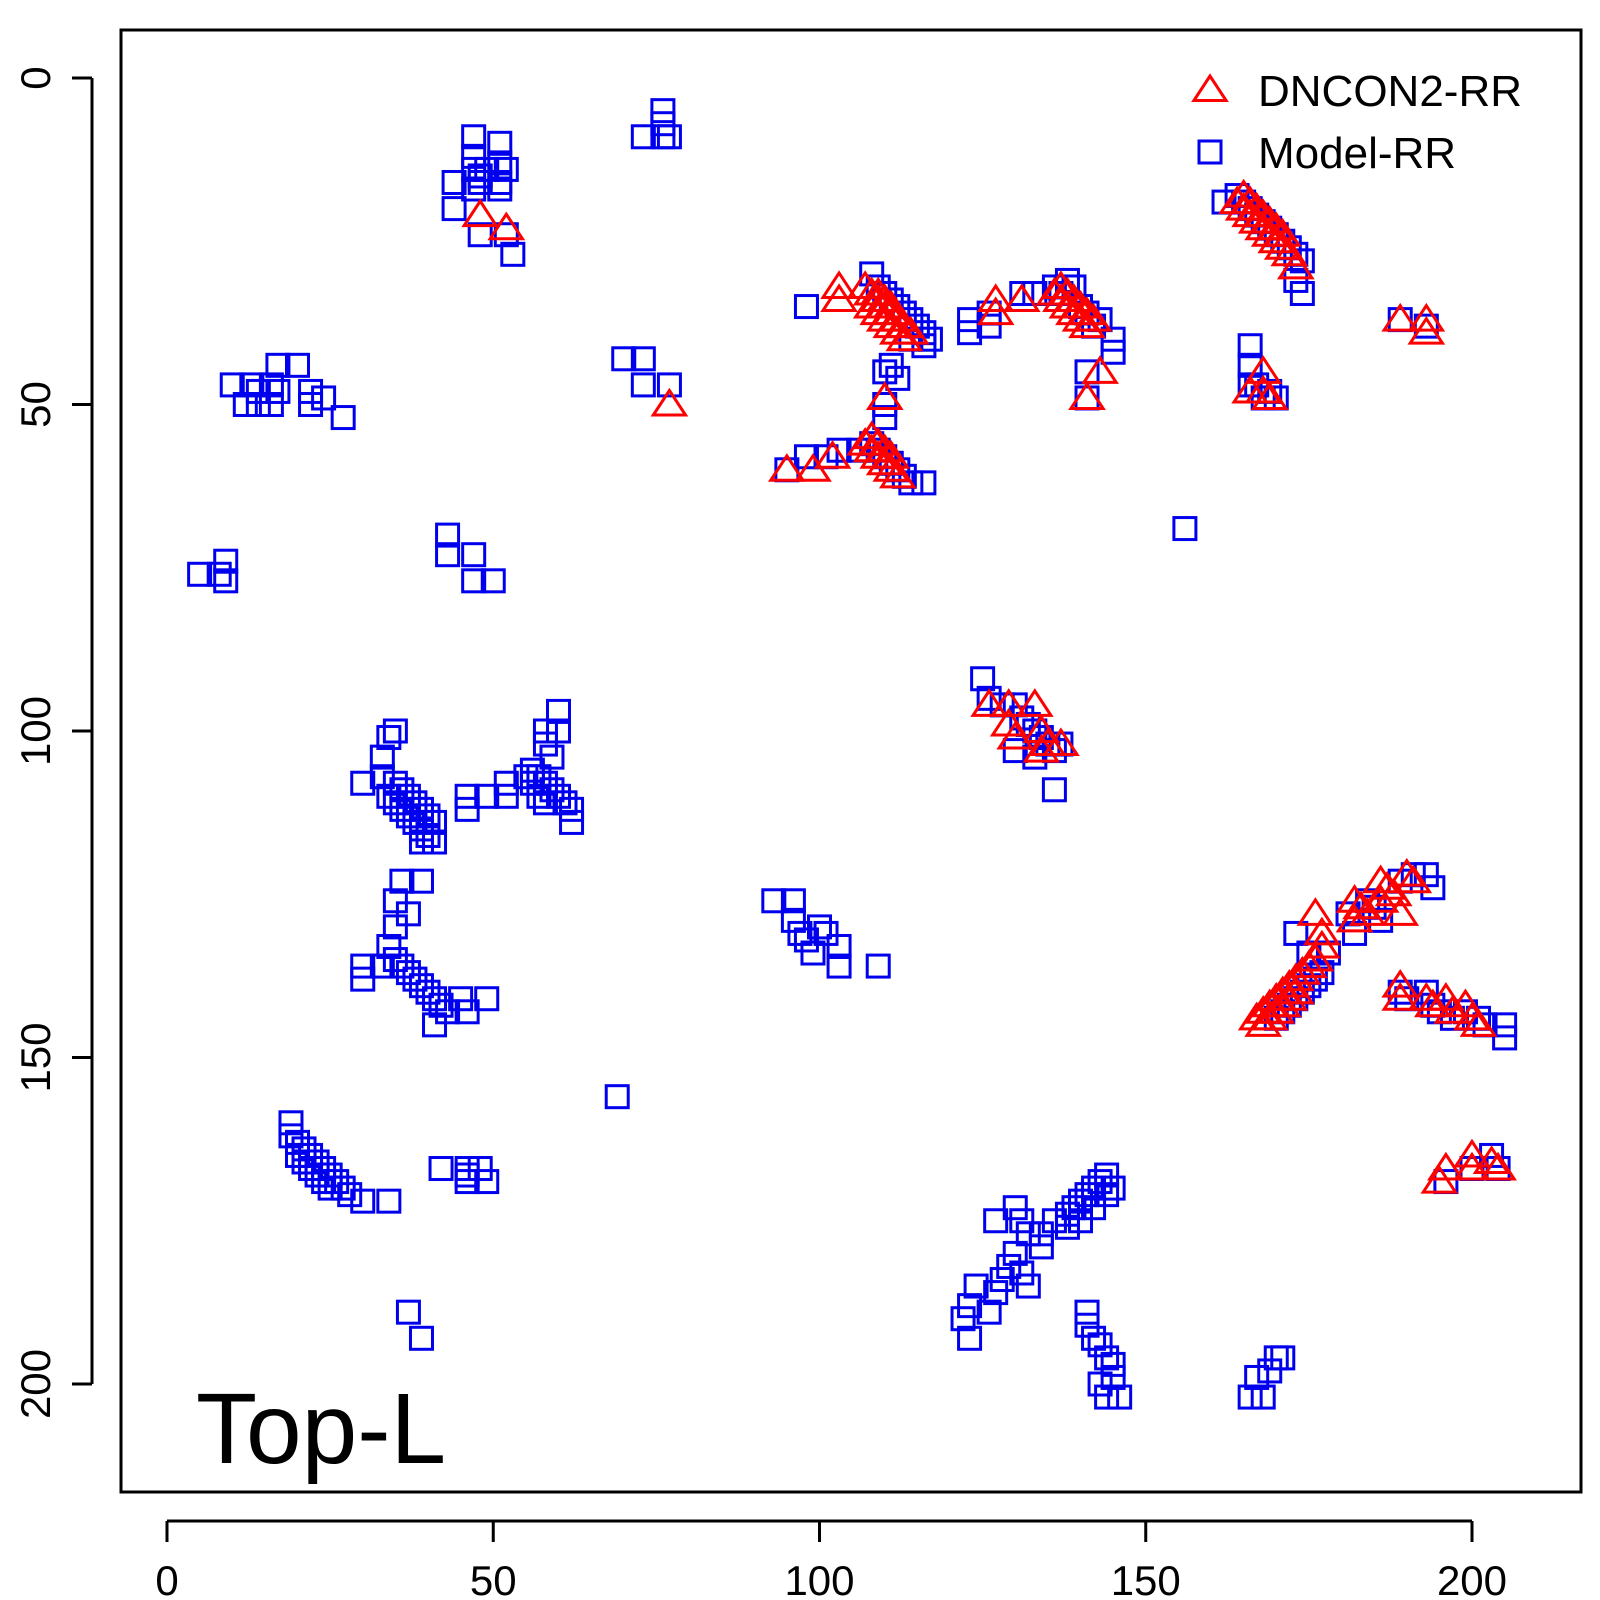  Describe the element at coordinates (321, 1429) in the screenshot. I see `panel-label: Top-L` at that location.